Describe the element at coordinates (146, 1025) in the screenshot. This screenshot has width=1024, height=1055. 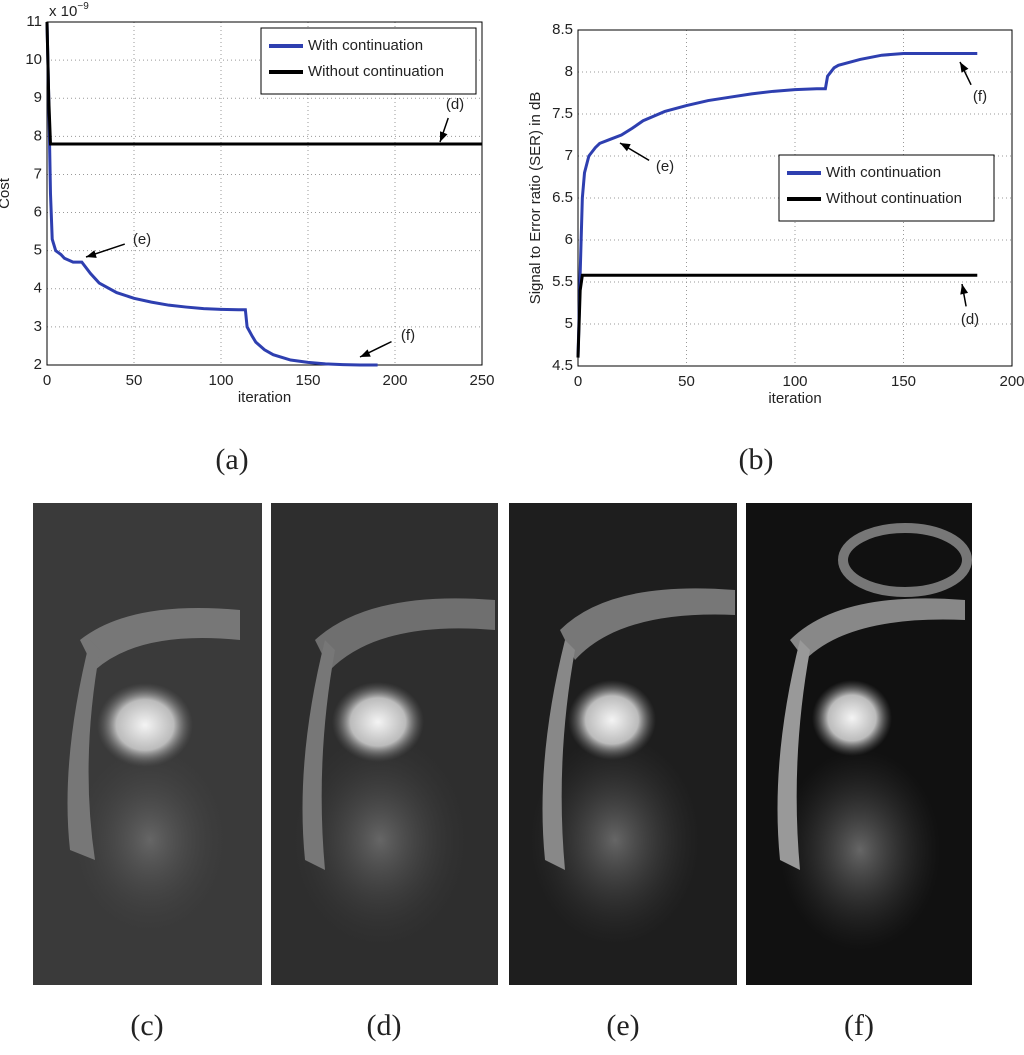
I see `panel-caption: (c)` at that location.